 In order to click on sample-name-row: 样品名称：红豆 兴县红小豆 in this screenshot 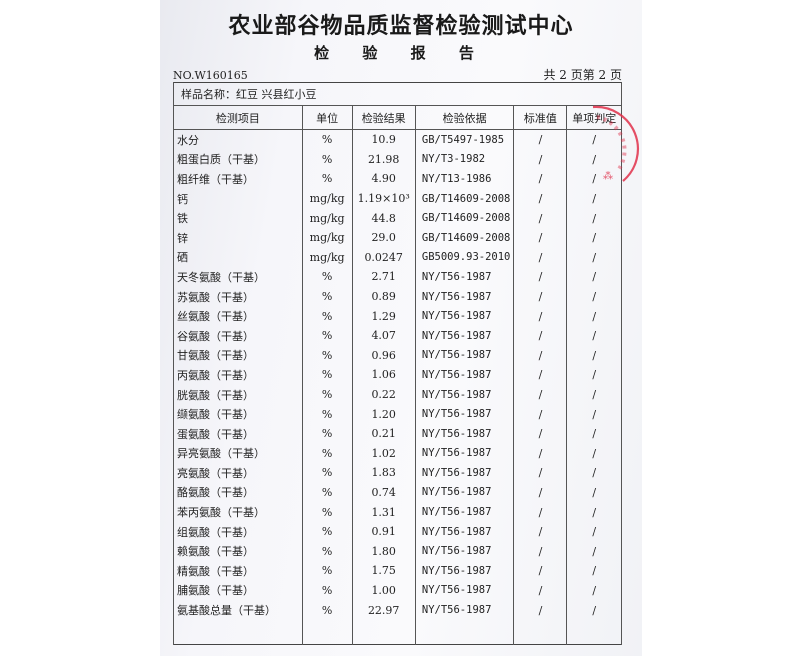, I will do `click(397, 94)`.